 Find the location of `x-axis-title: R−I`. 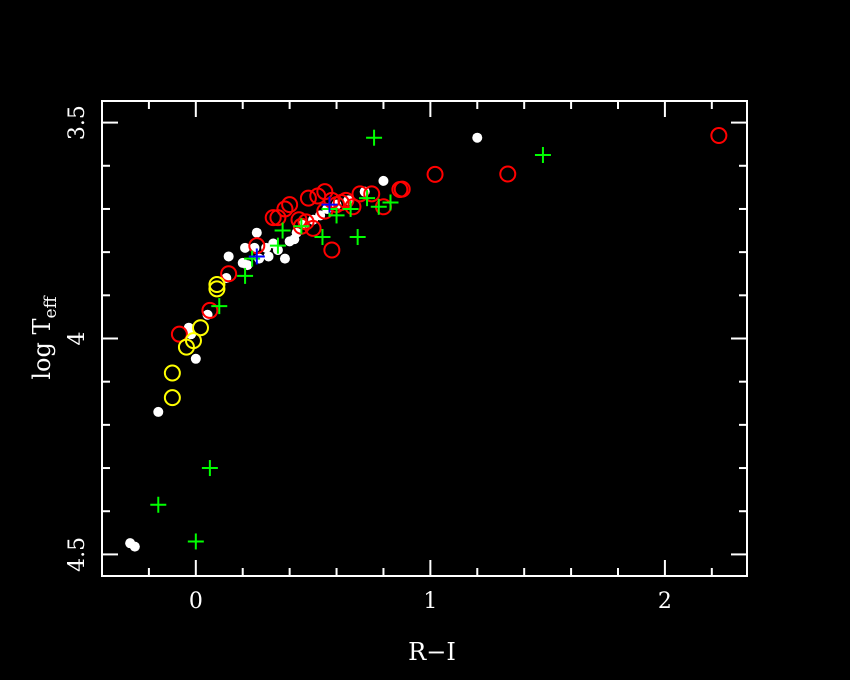

x-axis-title: R−I is located at coordinates (432, 652).